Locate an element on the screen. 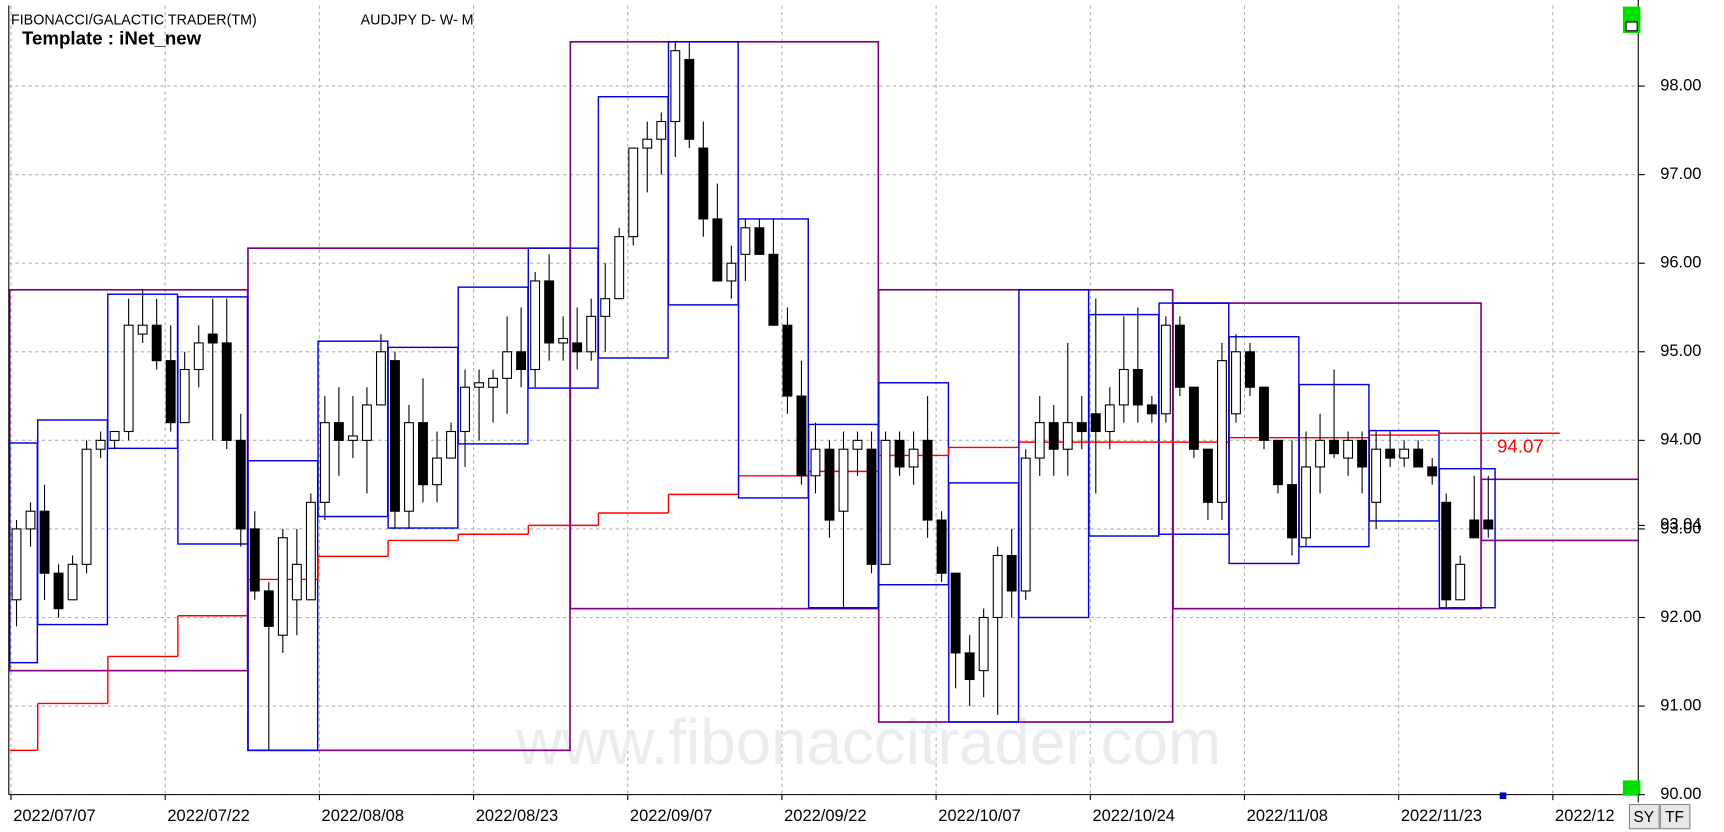 The height and width of the screenshot is (832, 1724). watermark: www.fibonaccitrader.com is located at coordinates (868, 742).